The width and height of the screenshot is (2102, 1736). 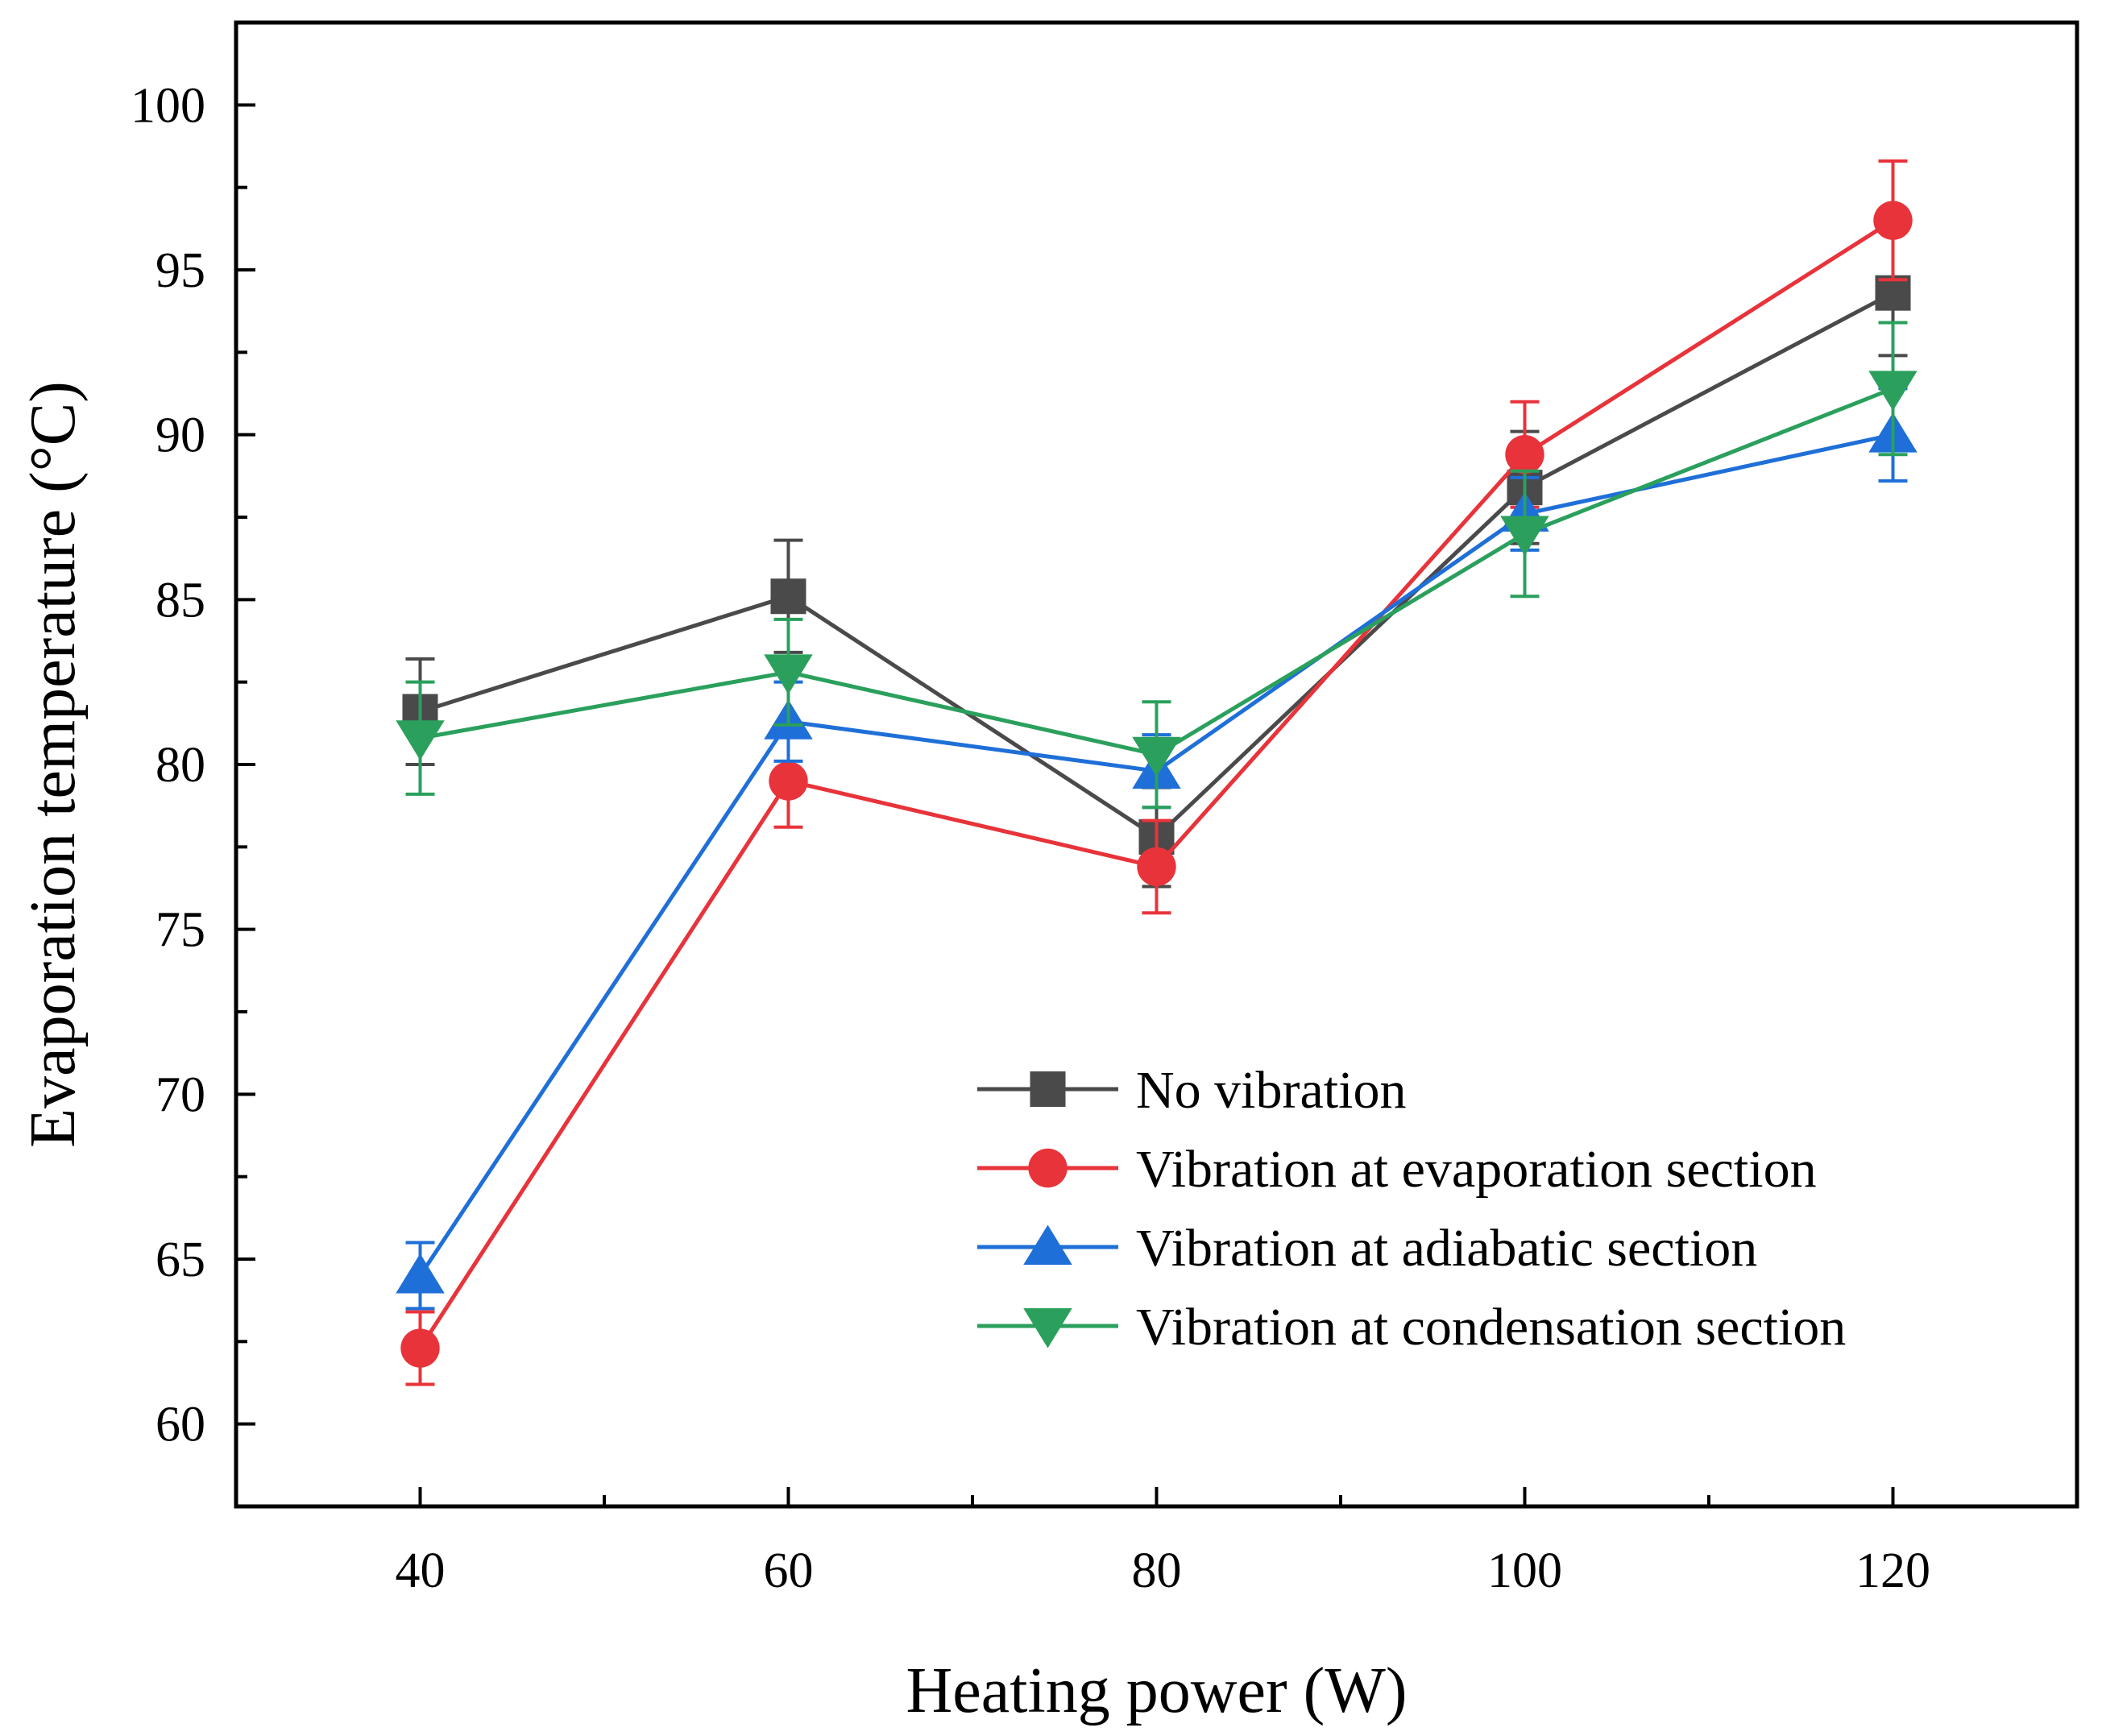 I want to click on y-tick-label: 60, so click(x=180, y=1425).